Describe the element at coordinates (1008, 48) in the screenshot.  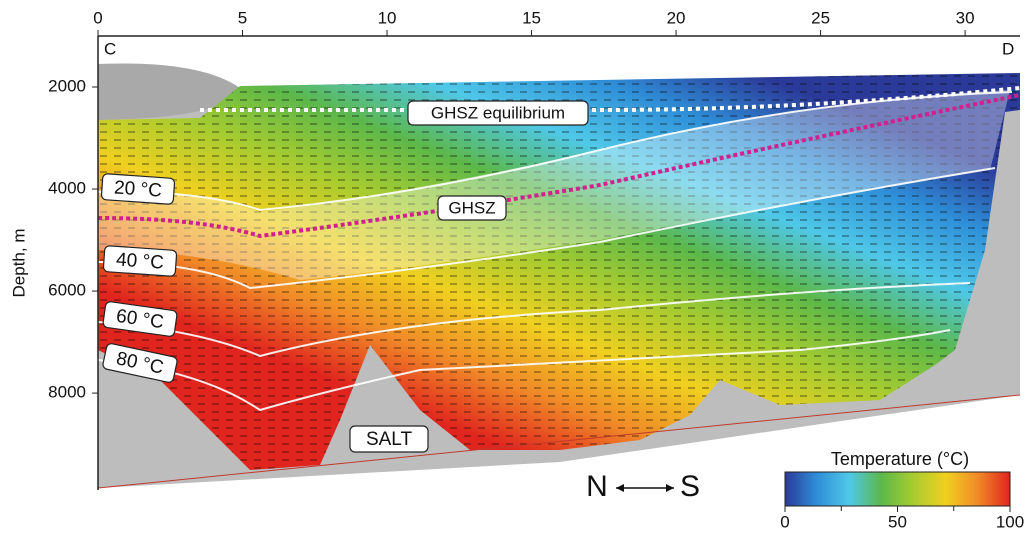
I see `end-label: D` at that location.